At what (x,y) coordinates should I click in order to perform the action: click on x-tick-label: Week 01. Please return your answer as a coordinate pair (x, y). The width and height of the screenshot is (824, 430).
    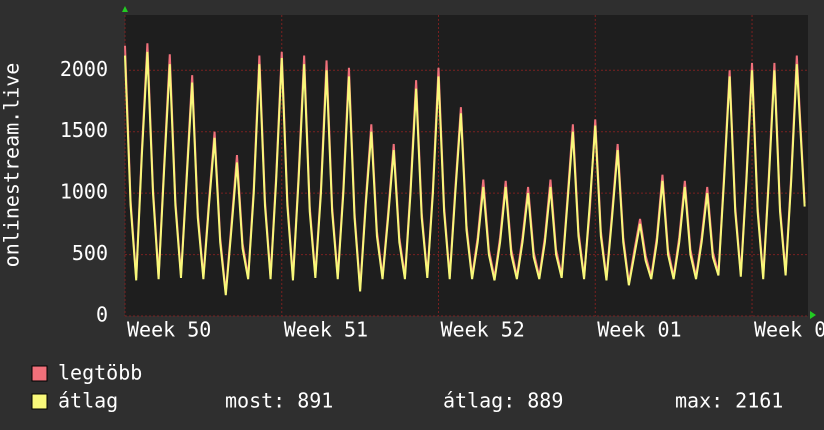
    Looking at the image, I should click on (639, 330).